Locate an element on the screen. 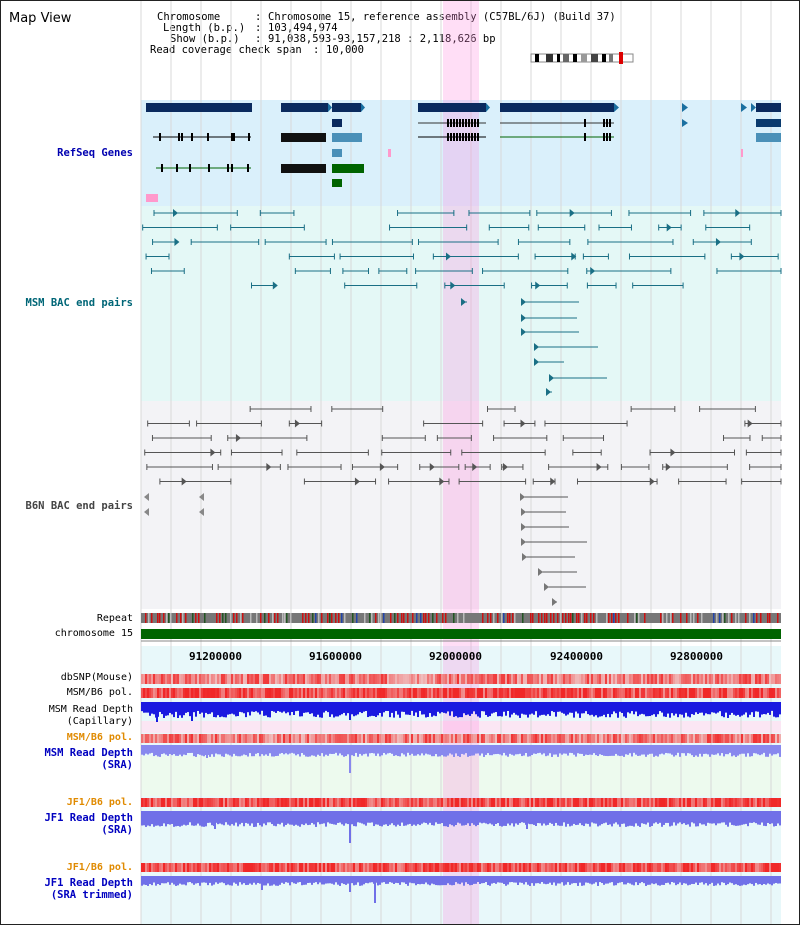  chromosome-bar is located at coordinates (461, 634).